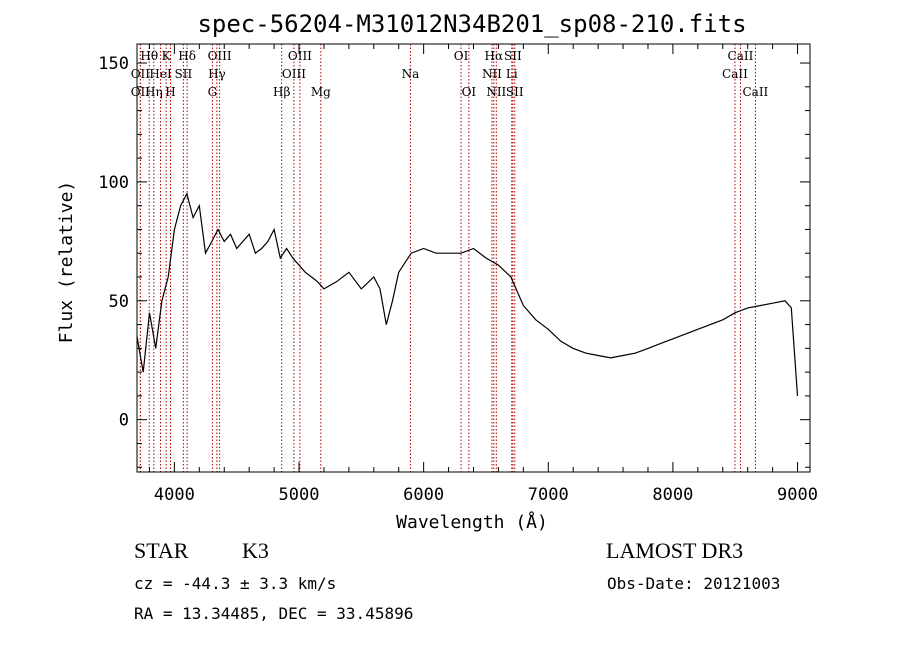 The width and height of the screenshot is (900, 649). I want to click on redshift-info: cz = -44.3 ± 3.3 km/s, so click(235, 583).